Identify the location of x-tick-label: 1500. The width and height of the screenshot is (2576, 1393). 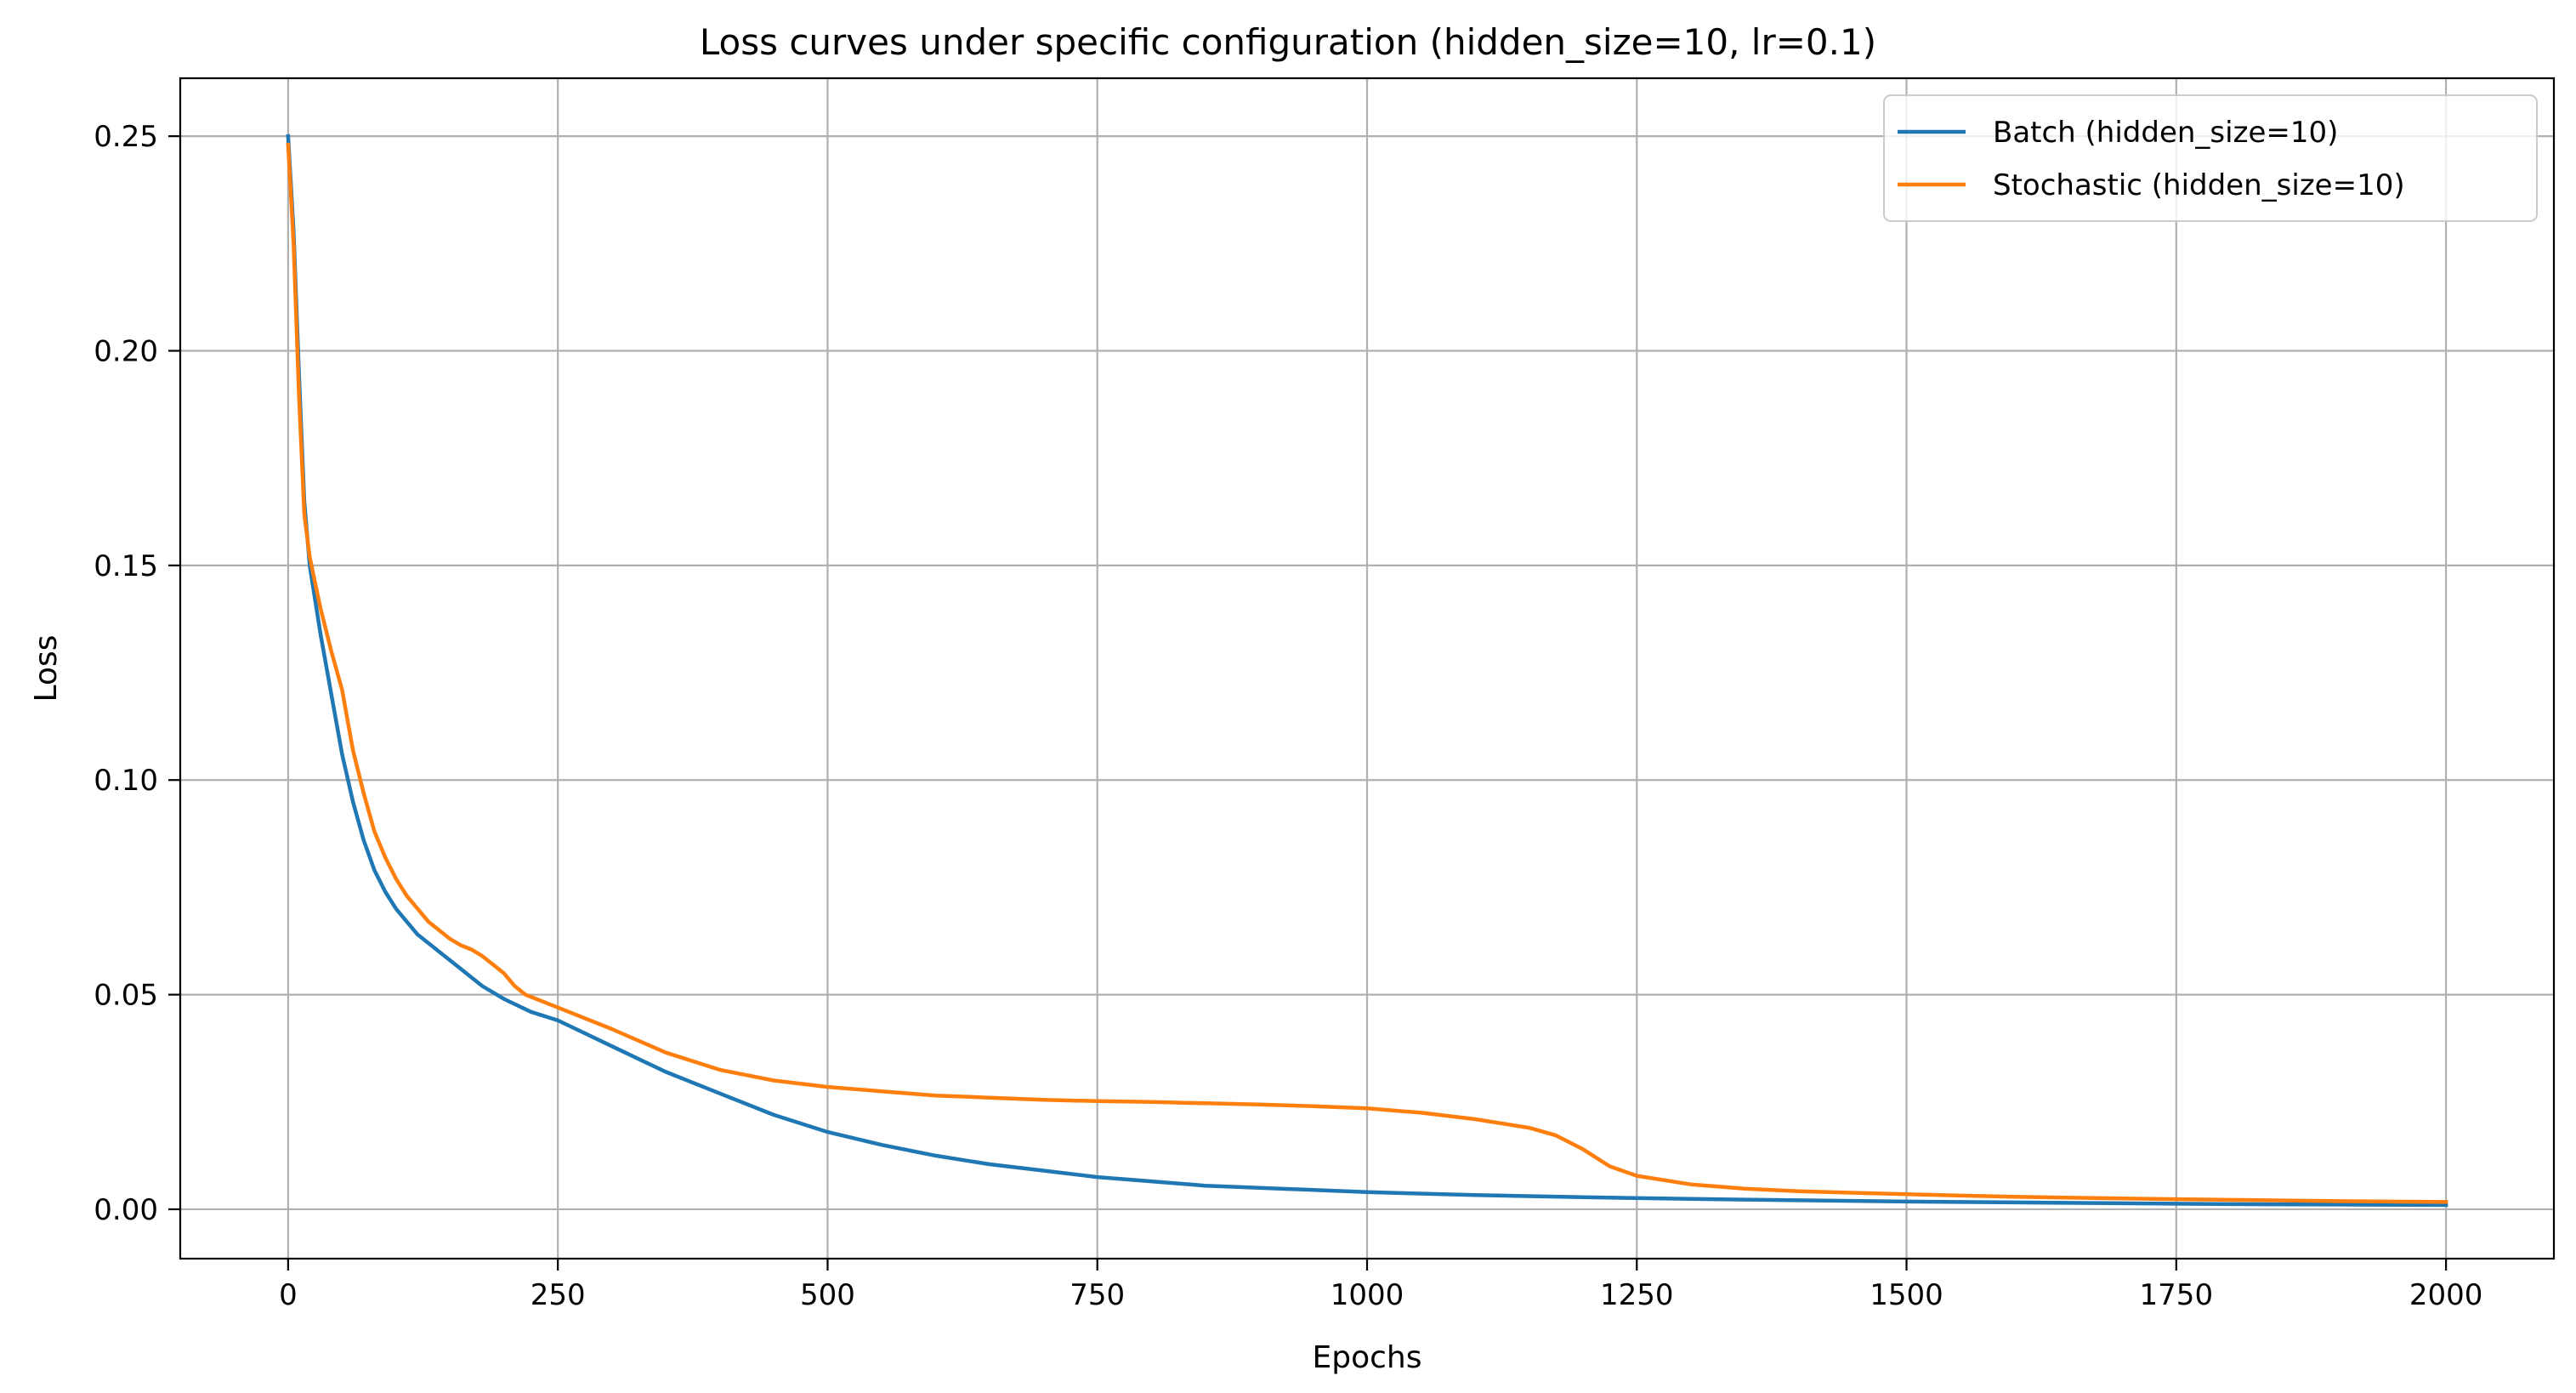
(1907, 1295).